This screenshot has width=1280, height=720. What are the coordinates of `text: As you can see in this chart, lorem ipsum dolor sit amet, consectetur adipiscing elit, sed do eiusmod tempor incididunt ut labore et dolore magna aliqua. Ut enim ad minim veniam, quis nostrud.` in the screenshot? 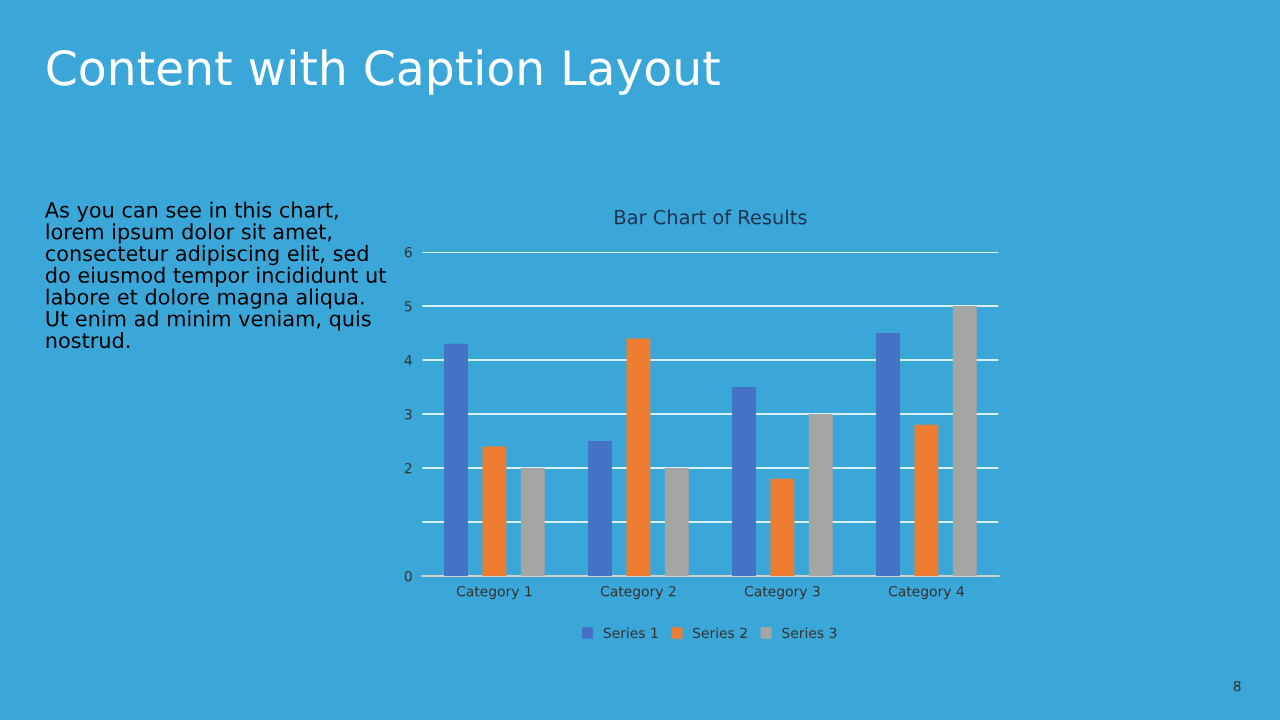 It's located at (215, 275).